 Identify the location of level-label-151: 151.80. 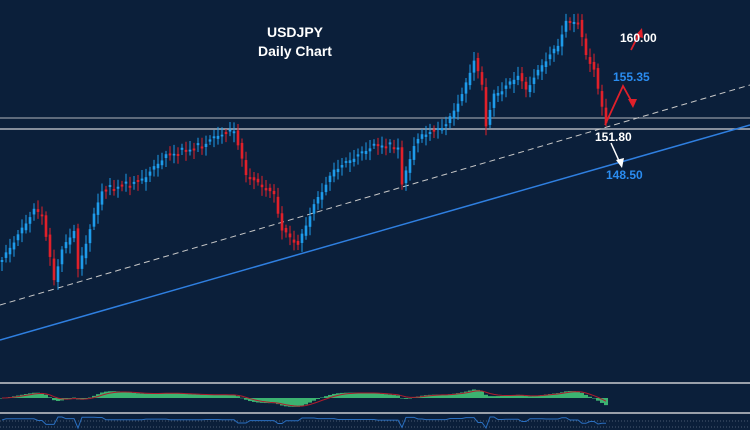
(613, 137).